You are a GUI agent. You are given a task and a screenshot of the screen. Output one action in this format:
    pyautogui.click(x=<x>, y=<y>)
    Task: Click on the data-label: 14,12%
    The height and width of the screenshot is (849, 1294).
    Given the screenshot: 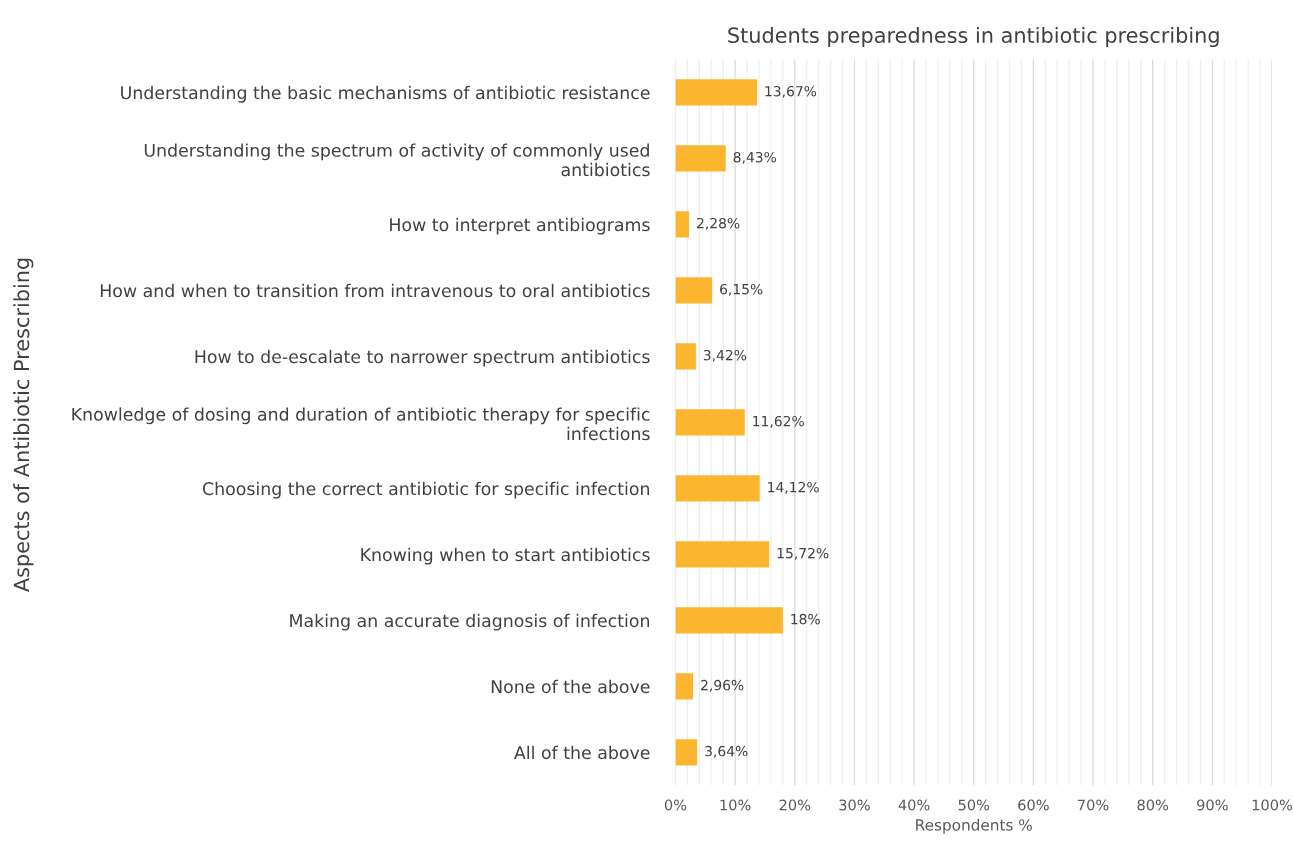 What is the action you would take?
    pyautogui.click(x=793, y=487)
    